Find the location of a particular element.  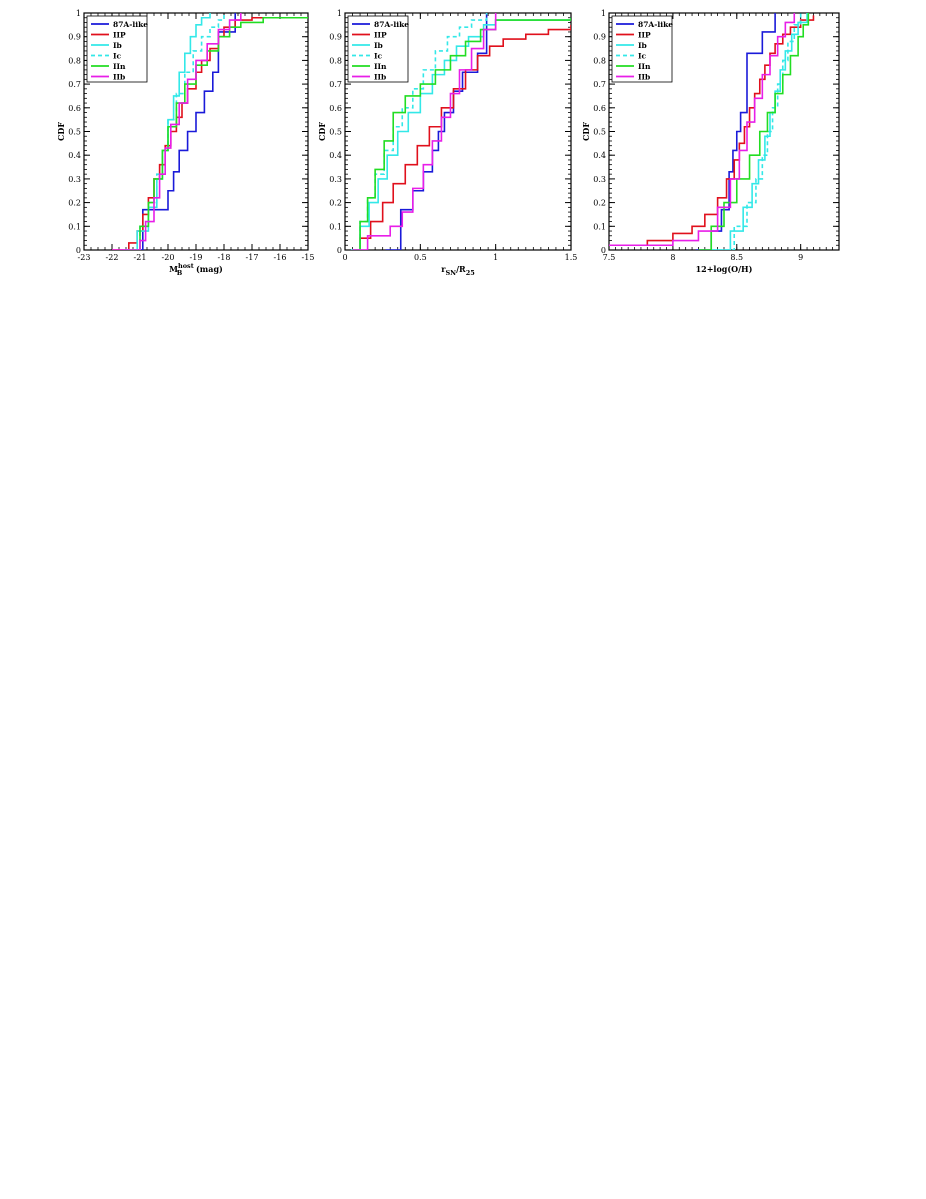

x-tick-label: -20 is located at coordinates (168, 257).